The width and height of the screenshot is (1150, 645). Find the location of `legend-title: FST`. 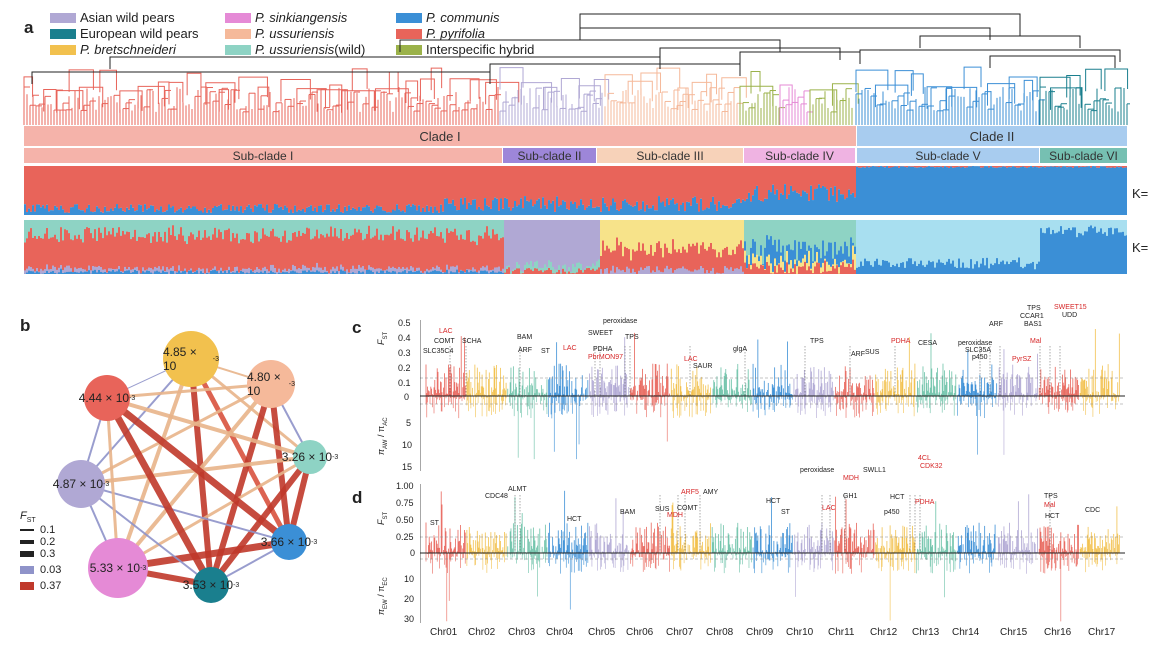

legend-title: FST is located at coordinates (28, 517).